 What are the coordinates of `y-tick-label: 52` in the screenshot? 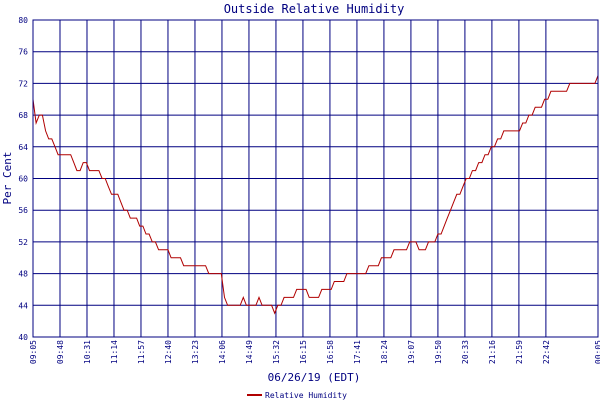 It's located at (23, 242).